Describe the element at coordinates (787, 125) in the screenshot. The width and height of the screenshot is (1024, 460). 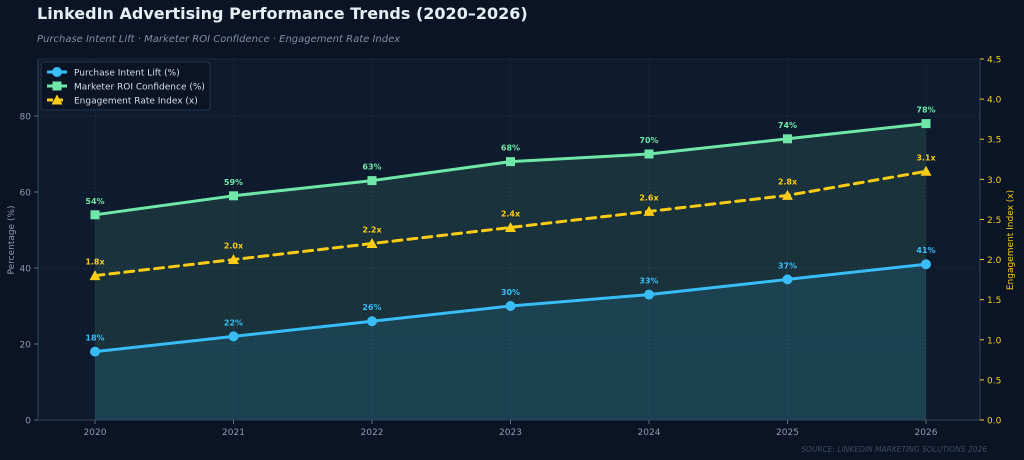
I see `data-label: 74%` at that location.